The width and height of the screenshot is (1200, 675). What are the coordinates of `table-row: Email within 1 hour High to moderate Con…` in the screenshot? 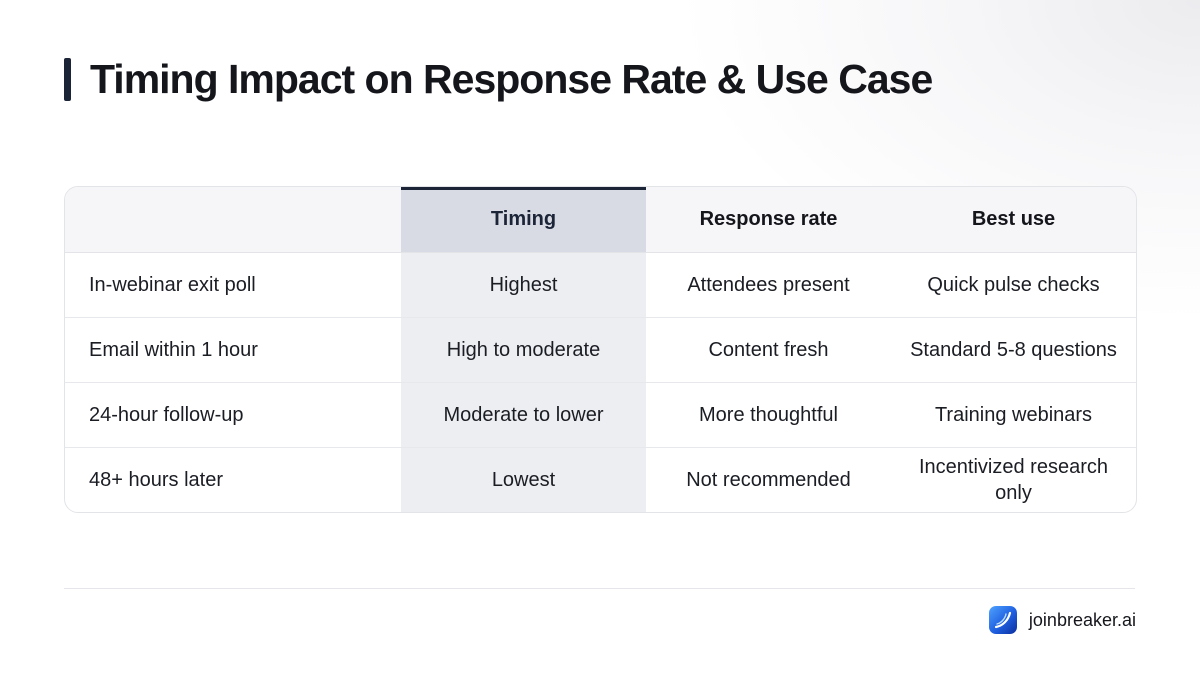 It's located at (600, 350).